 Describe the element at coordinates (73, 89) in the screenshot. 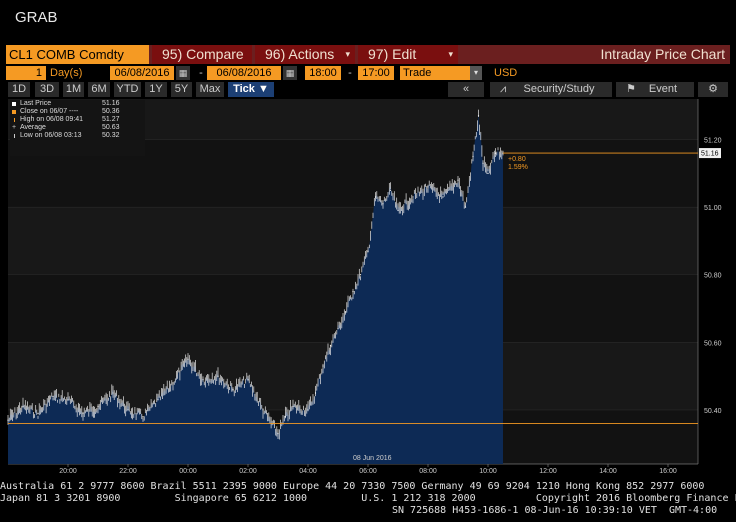

I see `range-button-1m: 1M` at that location.